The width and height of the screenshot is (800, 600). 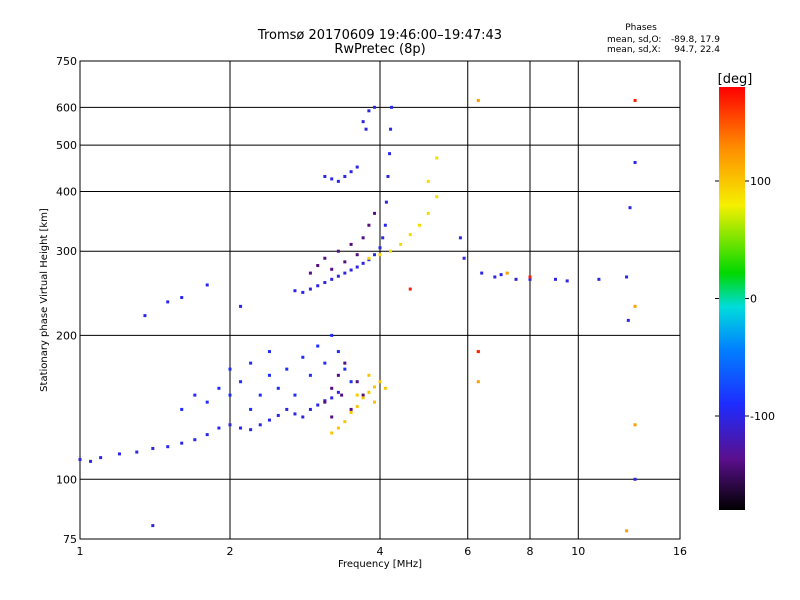 What do you see at coordinates (735, 79) in the screenshot?
I see `colorbar-label: [deg]` at bounding box center [735, 79].